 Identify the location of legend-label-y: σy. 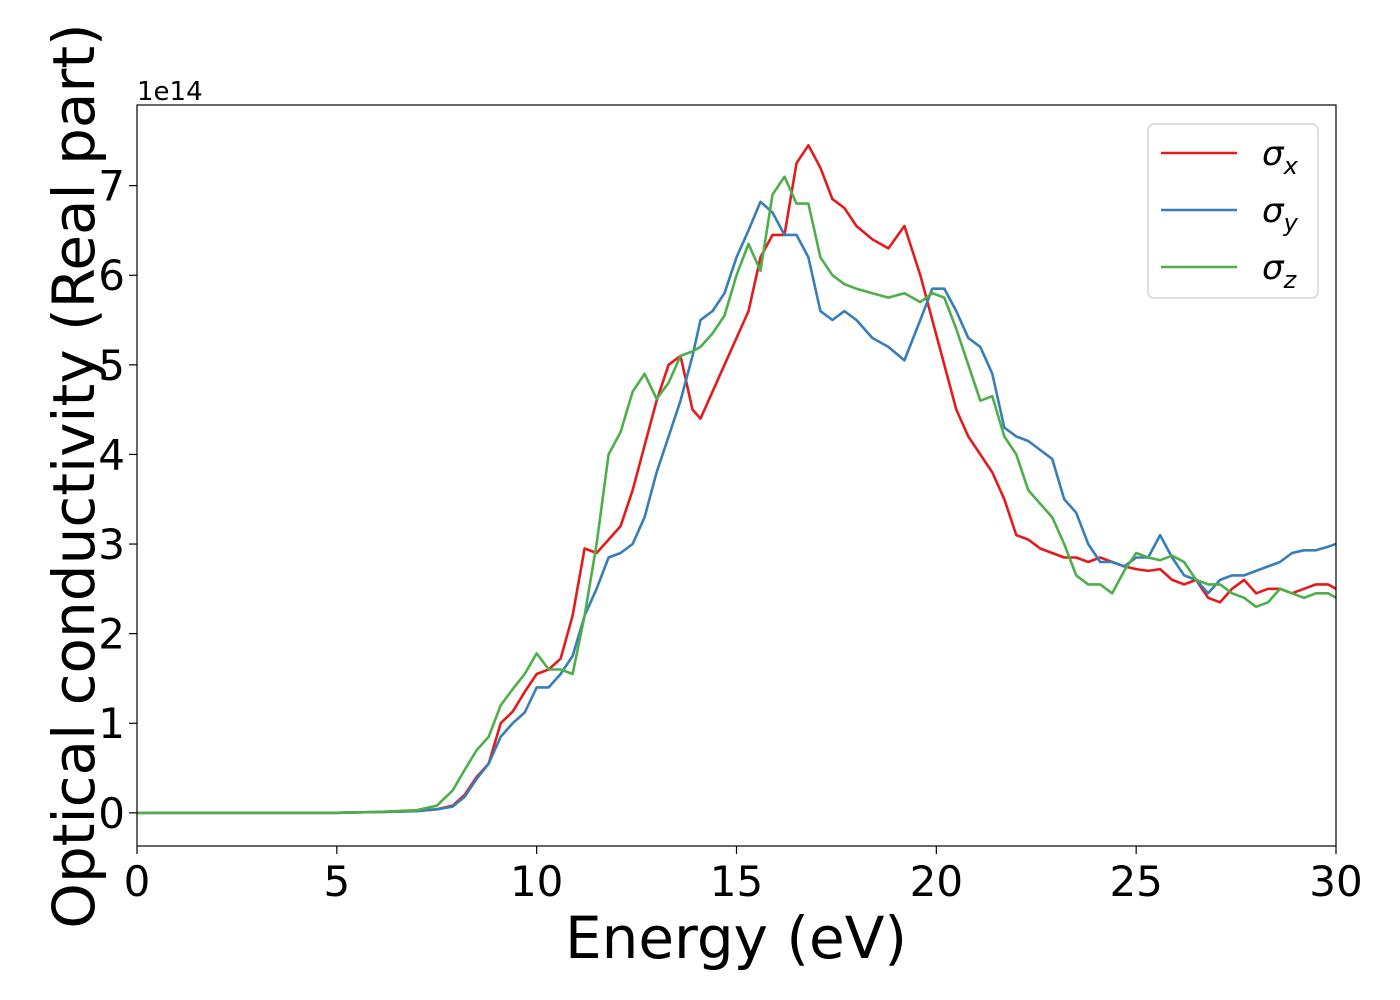
(1280, 214).